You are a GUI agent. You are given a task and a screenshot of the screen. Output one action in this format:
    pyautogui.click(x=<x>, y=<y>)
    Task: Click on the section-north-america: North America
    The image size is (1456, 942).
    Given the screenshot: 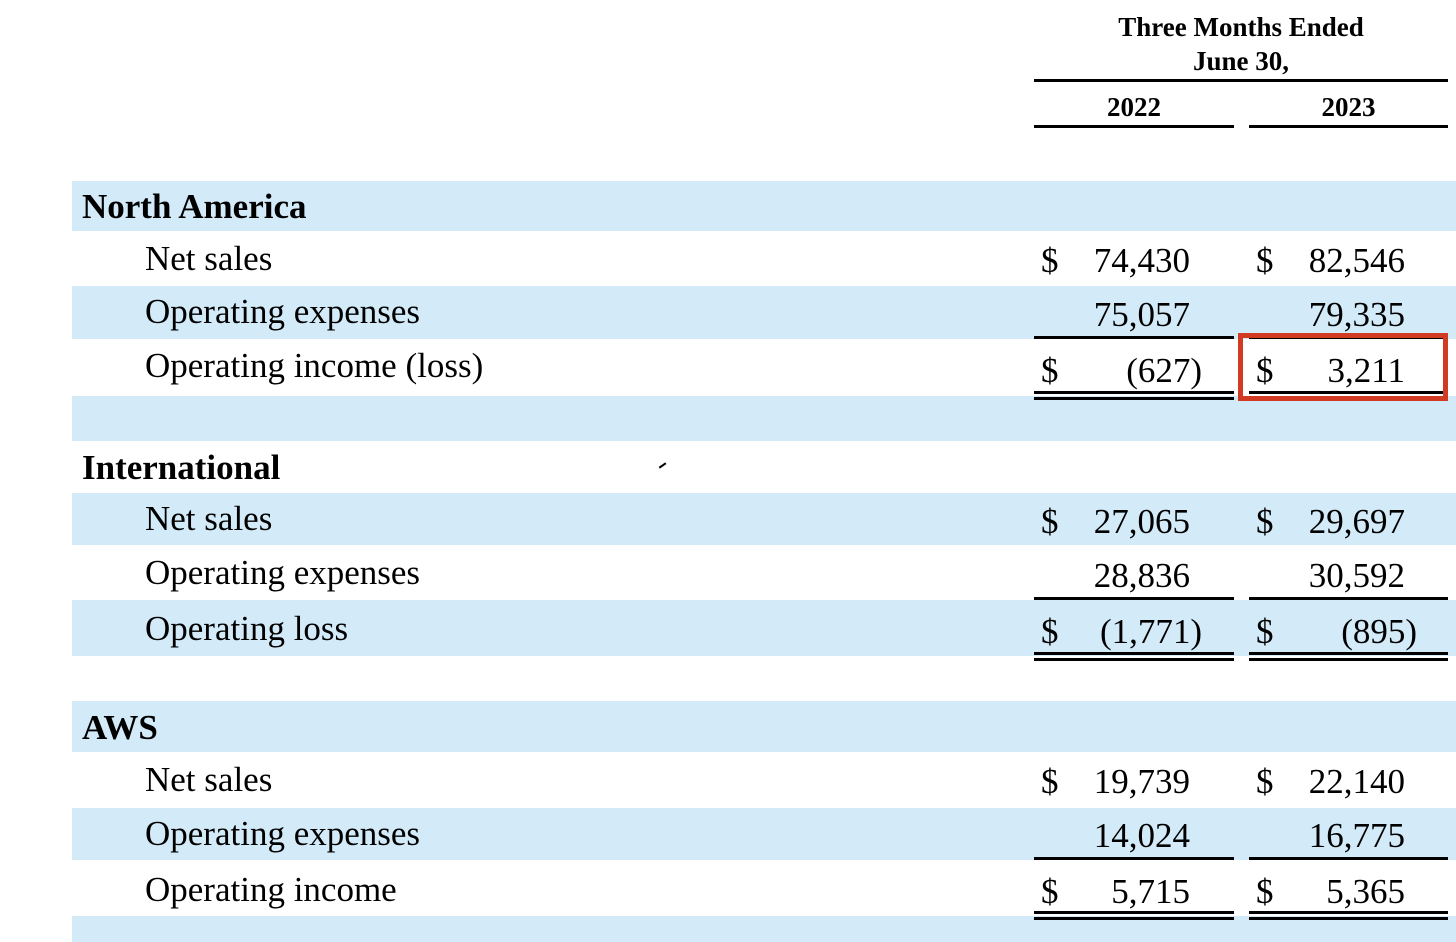 What is the action you would take?
    pyautogui.click(x=194, y=206)
    